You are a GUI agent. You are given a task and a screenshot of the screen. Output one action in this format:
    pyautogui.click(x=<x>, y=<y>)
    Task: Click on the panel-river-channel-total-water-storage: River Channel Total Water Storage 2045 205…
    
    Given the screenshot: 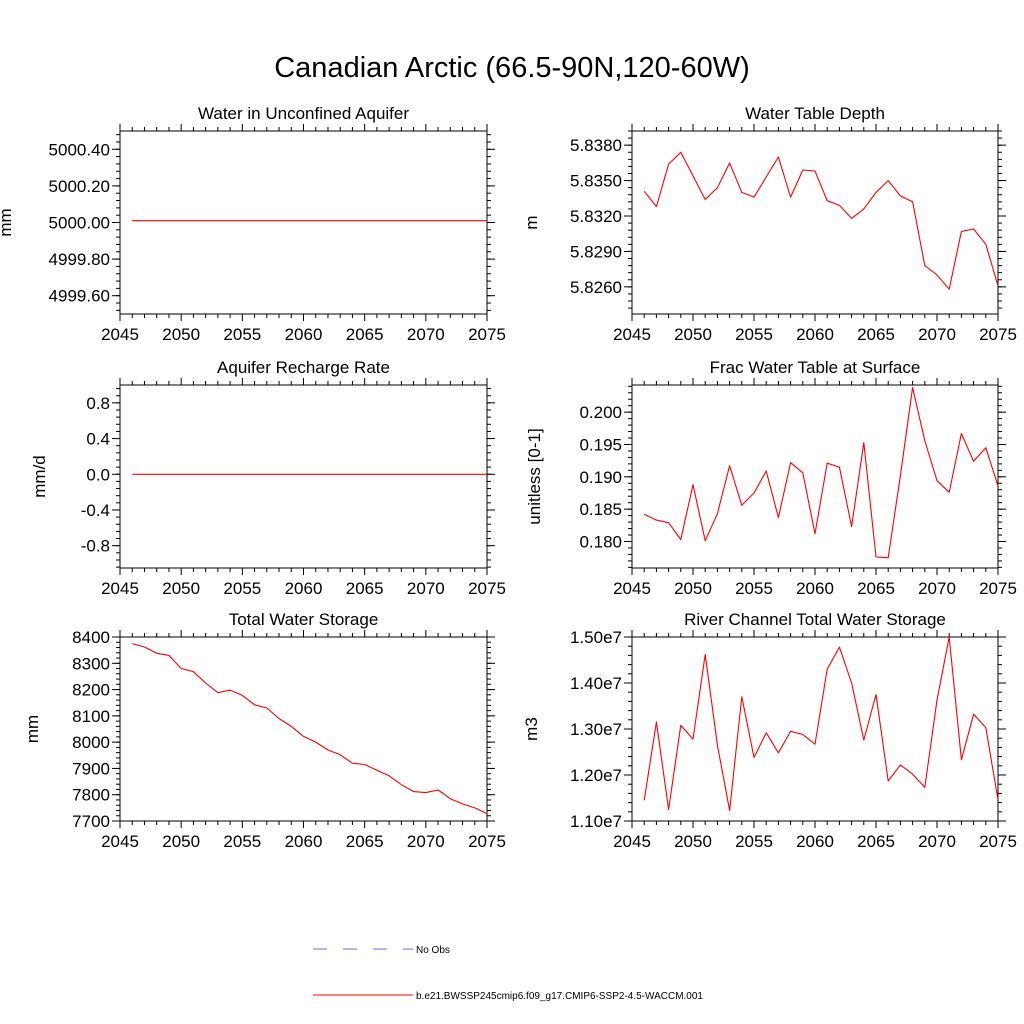 What is the action you would take?
    pyautogui.click(x=769, y=730)
    